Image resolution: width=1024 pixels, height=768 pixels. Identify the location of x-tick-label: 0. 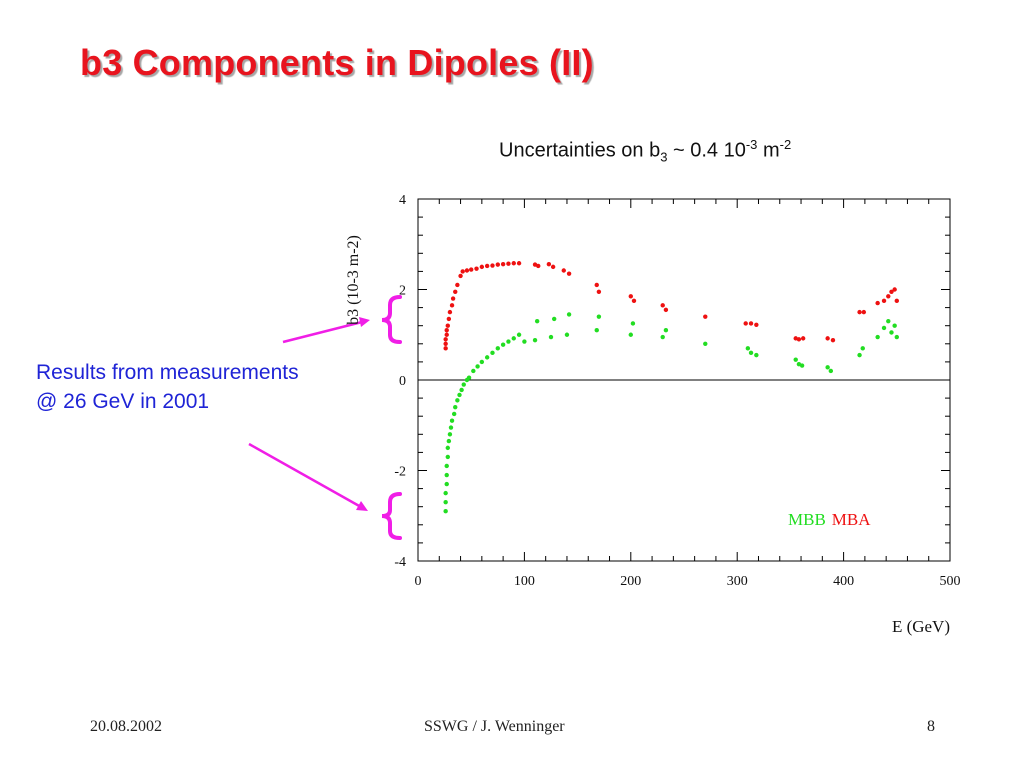
(418, 581).